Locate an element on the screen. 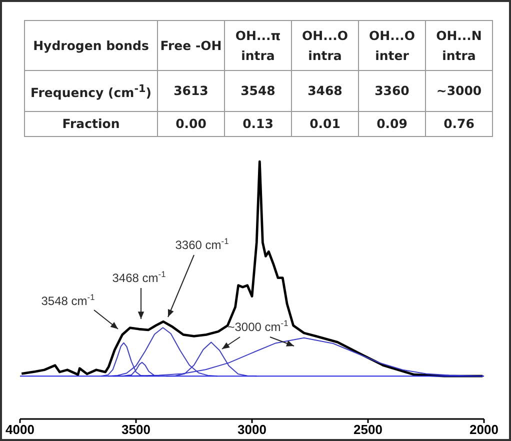 Image resolution: width=511 pixels, height=441 pixels. category-label: OH...N intra is located at coordinates (459, 45).